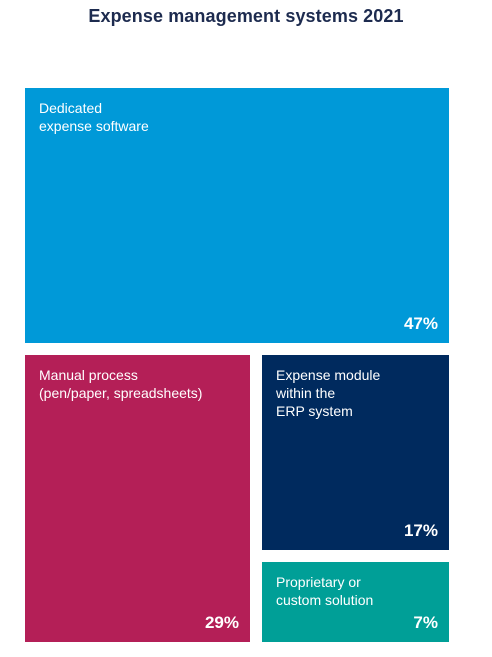 The image size is (492, 657). What do you see at coordinates (94, 117) in the screenshot?
I see `tile-label-dedicated-software: Dedicated expense software` at bounding box center [94, 117].